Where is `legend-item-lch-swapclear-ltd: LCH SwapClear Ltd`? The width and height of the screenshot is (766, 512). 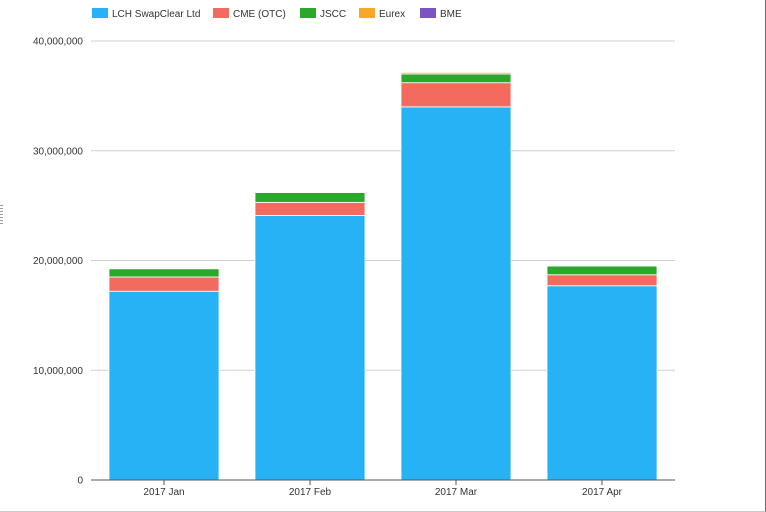
legend-item-lch-swapclear-ltd: LCH SwapClear Ltd is located at coordinates (146, 14).